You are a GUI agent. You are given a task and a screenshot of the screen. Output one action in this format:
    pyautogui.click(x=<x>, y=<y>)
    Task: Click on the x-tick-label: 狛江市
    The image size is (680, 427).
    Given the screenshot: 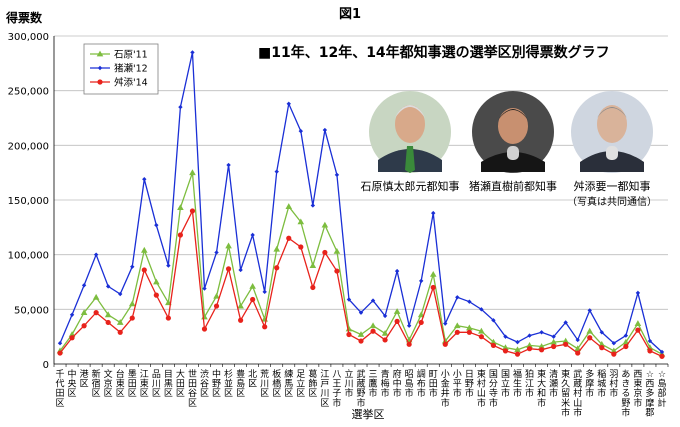 What is the action you would take?
    pyautogui.click(x=529, y=383)
    